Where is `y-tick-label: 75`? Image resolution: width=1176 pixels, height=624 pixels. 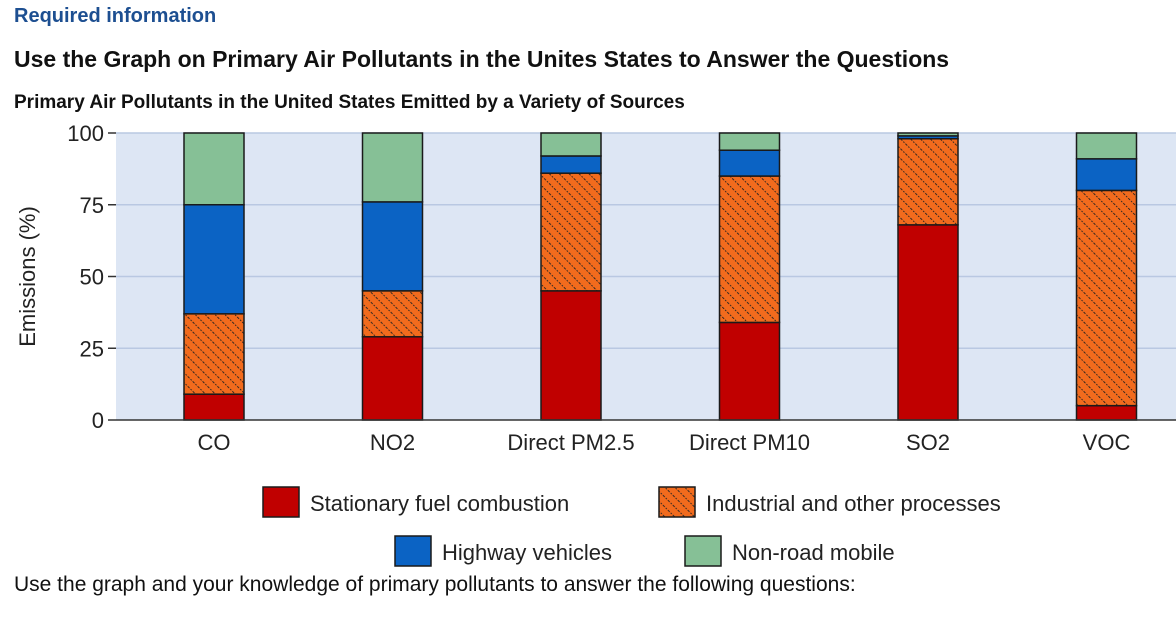 y-tick-label: 75 is located at coordinates (92, 205).